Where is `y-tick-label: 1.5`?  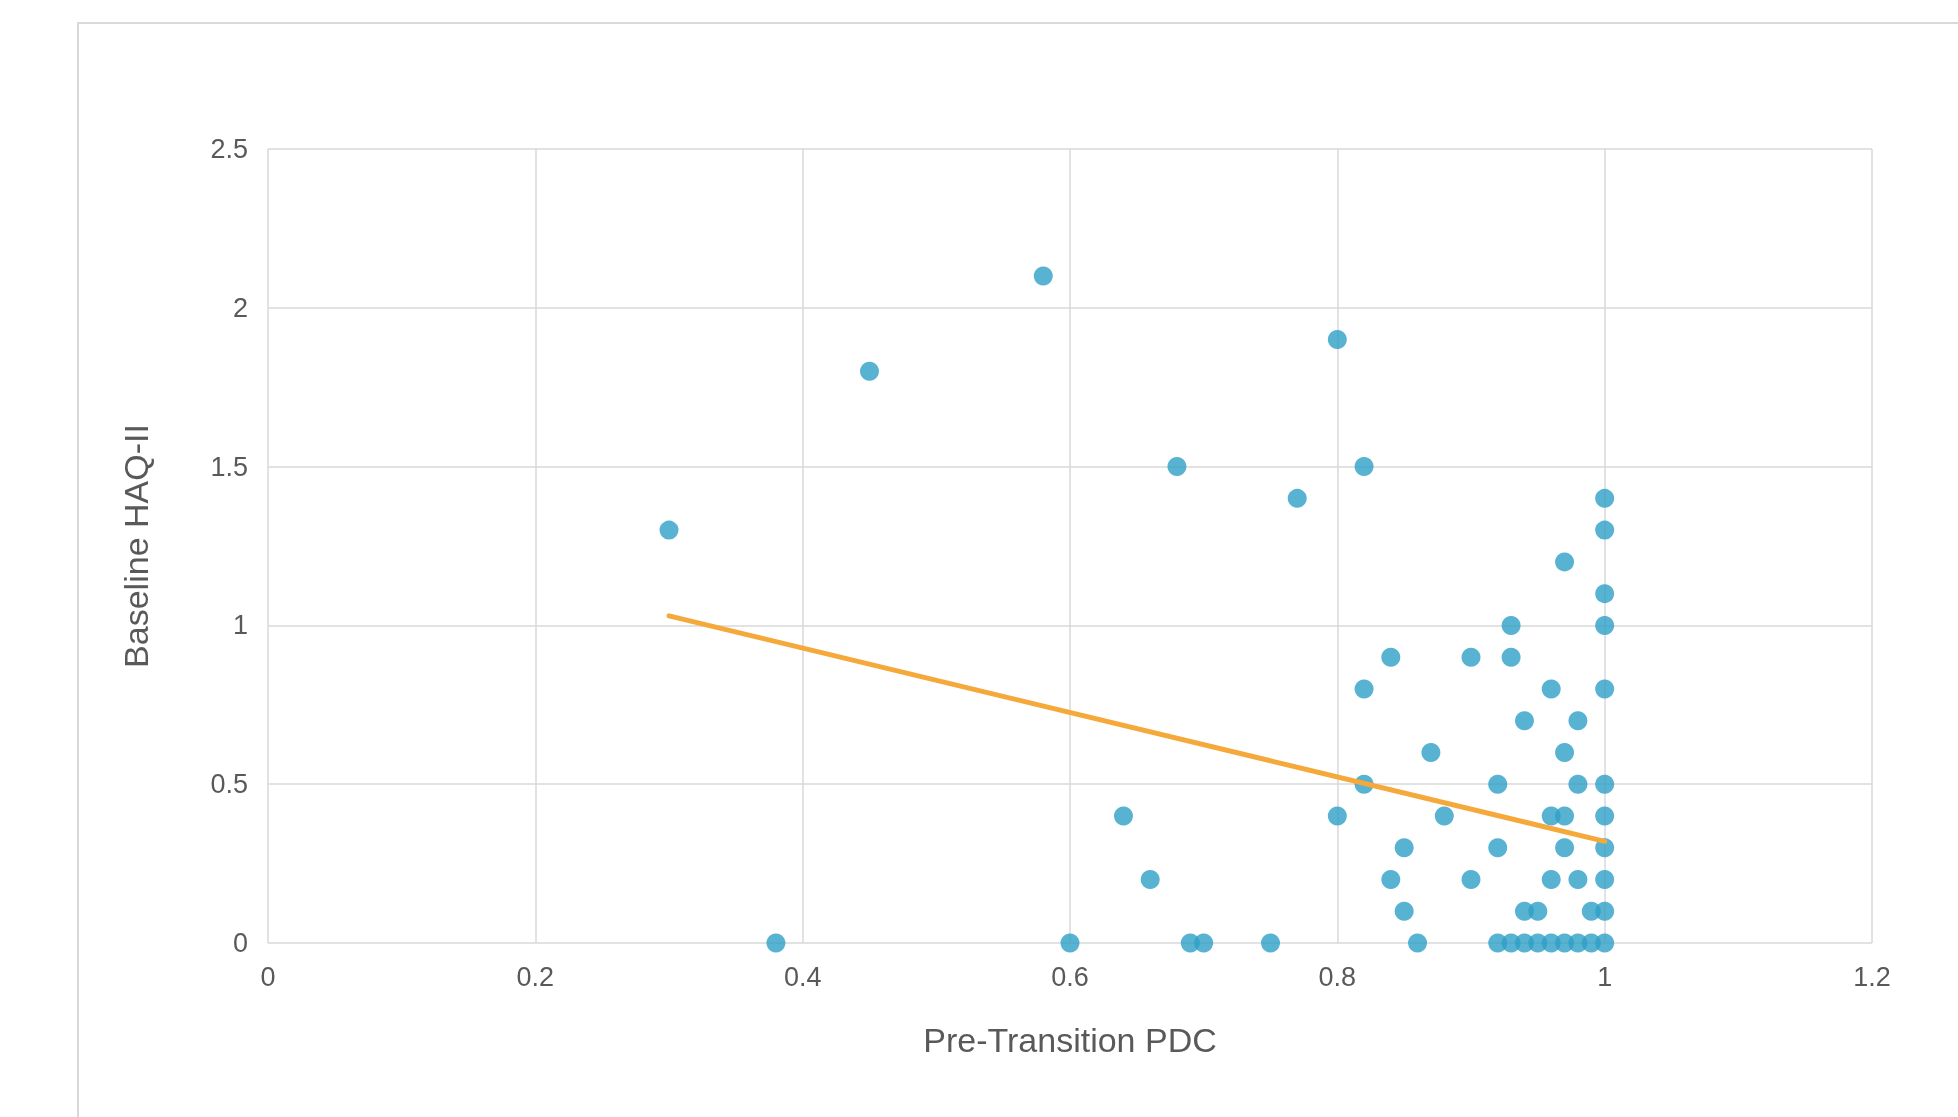 y-tick-label: 1.5 is located at coordinates (229, 466).